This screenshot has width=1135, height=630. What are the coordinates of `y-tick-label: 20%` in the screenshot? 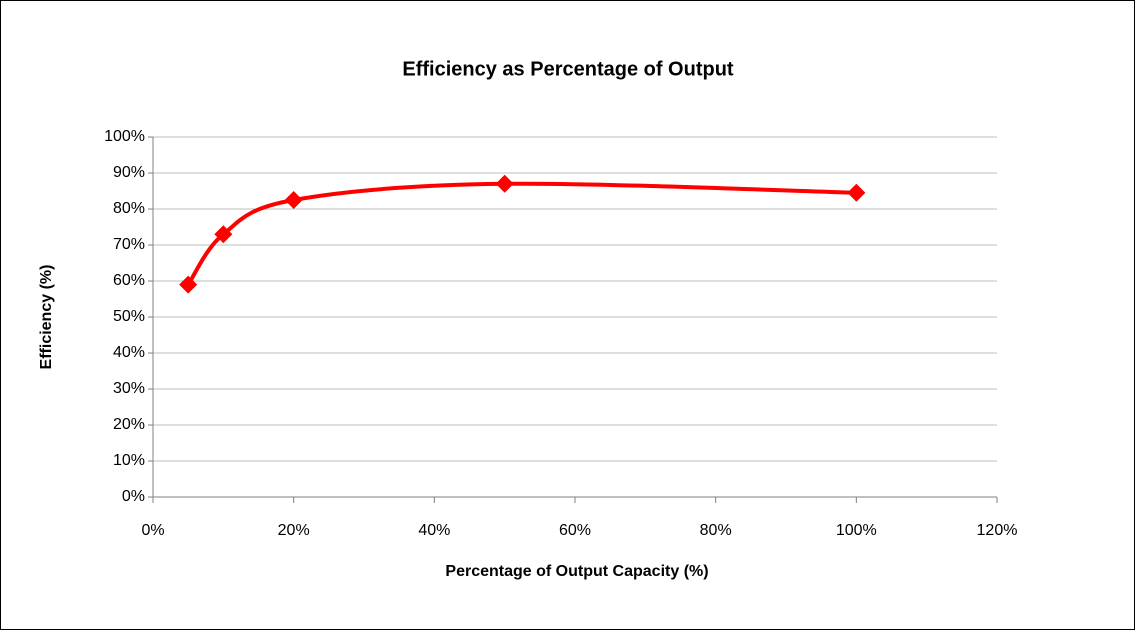 It's located at (129, 424).